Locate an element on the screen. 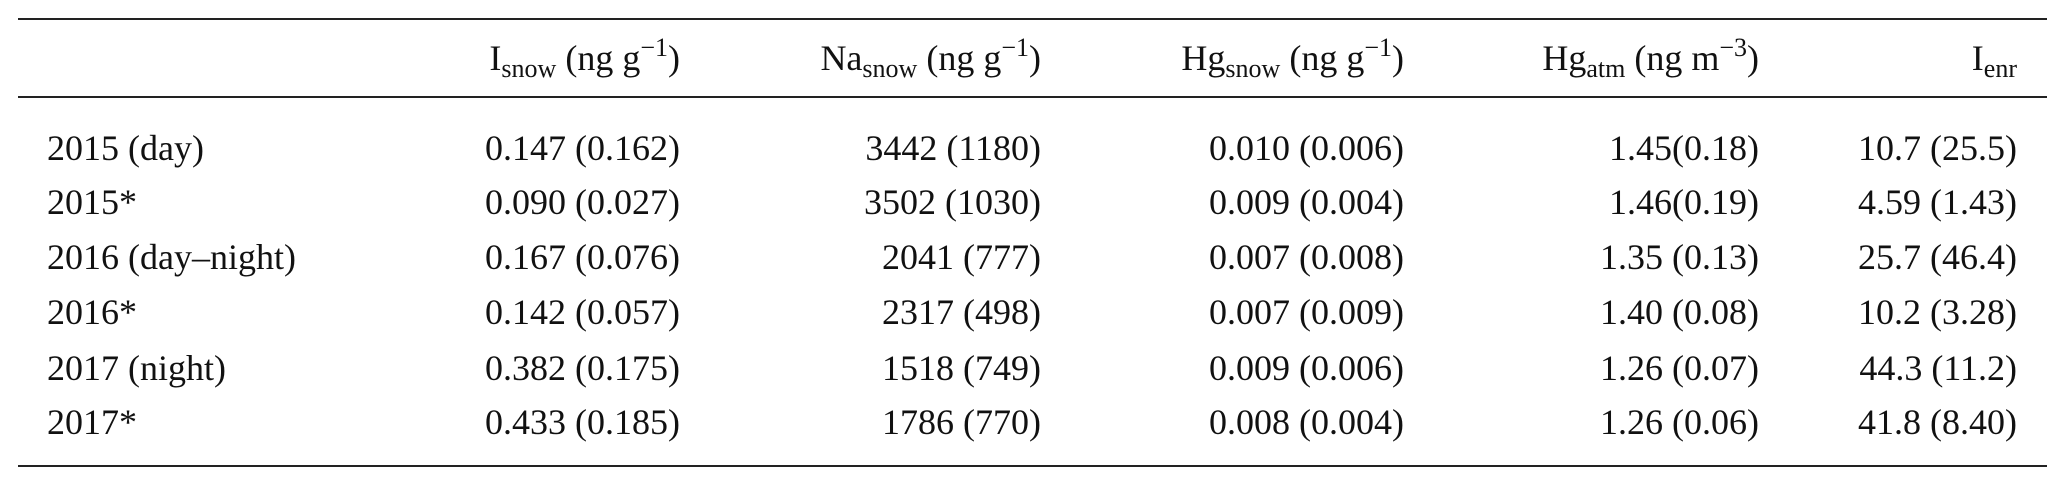  table-cell: 2317 (498) is located at coordinates (961, 312).